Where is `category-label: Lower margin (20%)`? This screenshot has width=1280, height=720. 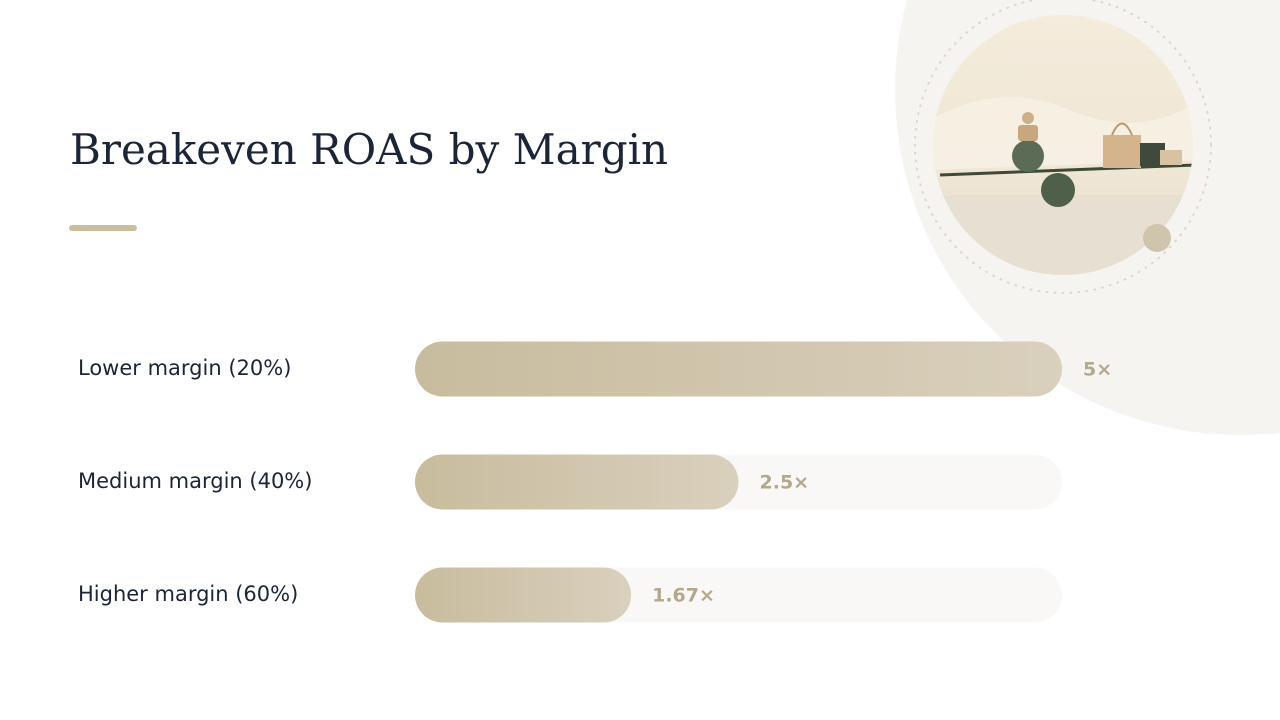 category-label: Lower margin (20%) is located at coordinates (184, 368).